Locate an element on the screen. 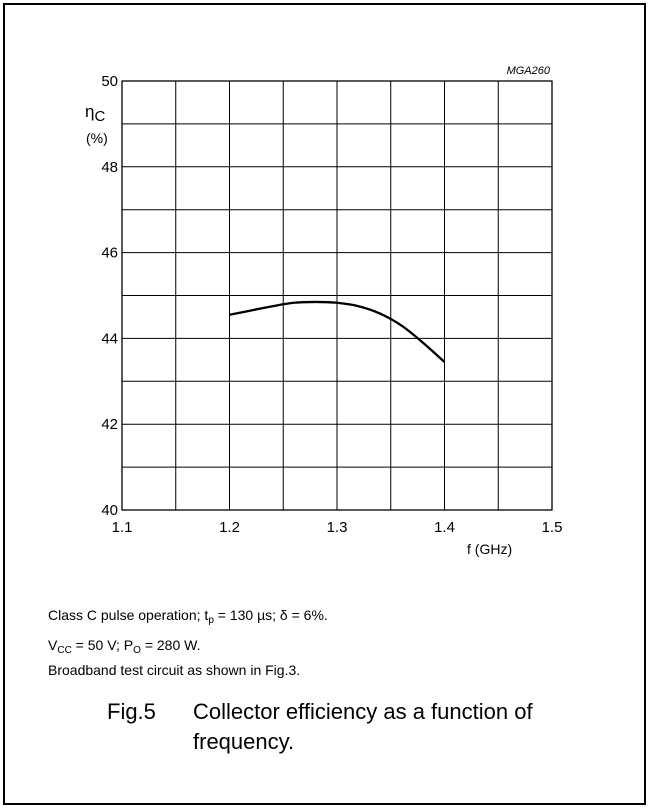  y-tick-label: 48 is located at coordinates (109, 167).